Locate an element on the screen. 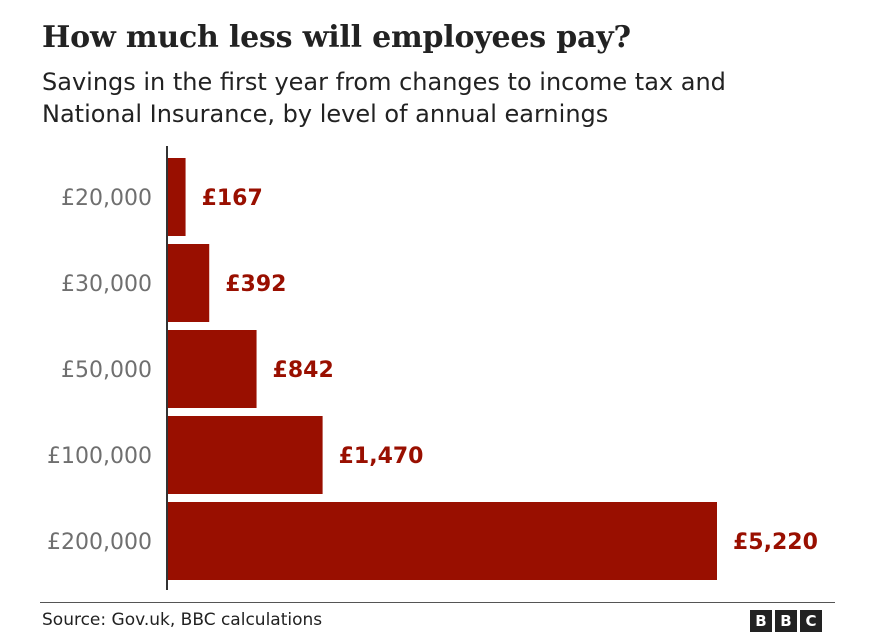 The height and width of the screenshot is (642, 880). logo-letter-2: B is located at coordinates (786, 621).